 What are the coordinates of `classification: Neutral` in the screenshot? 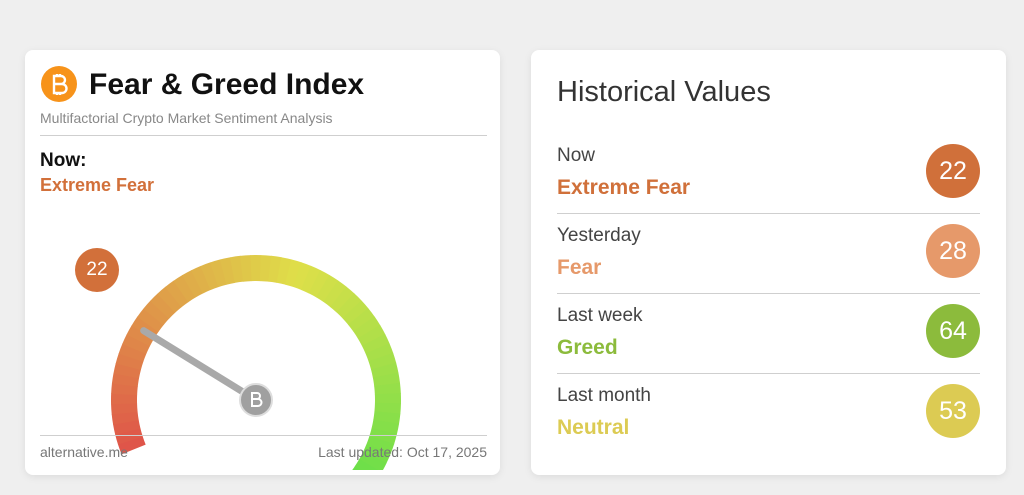 It's located at (593, 427).